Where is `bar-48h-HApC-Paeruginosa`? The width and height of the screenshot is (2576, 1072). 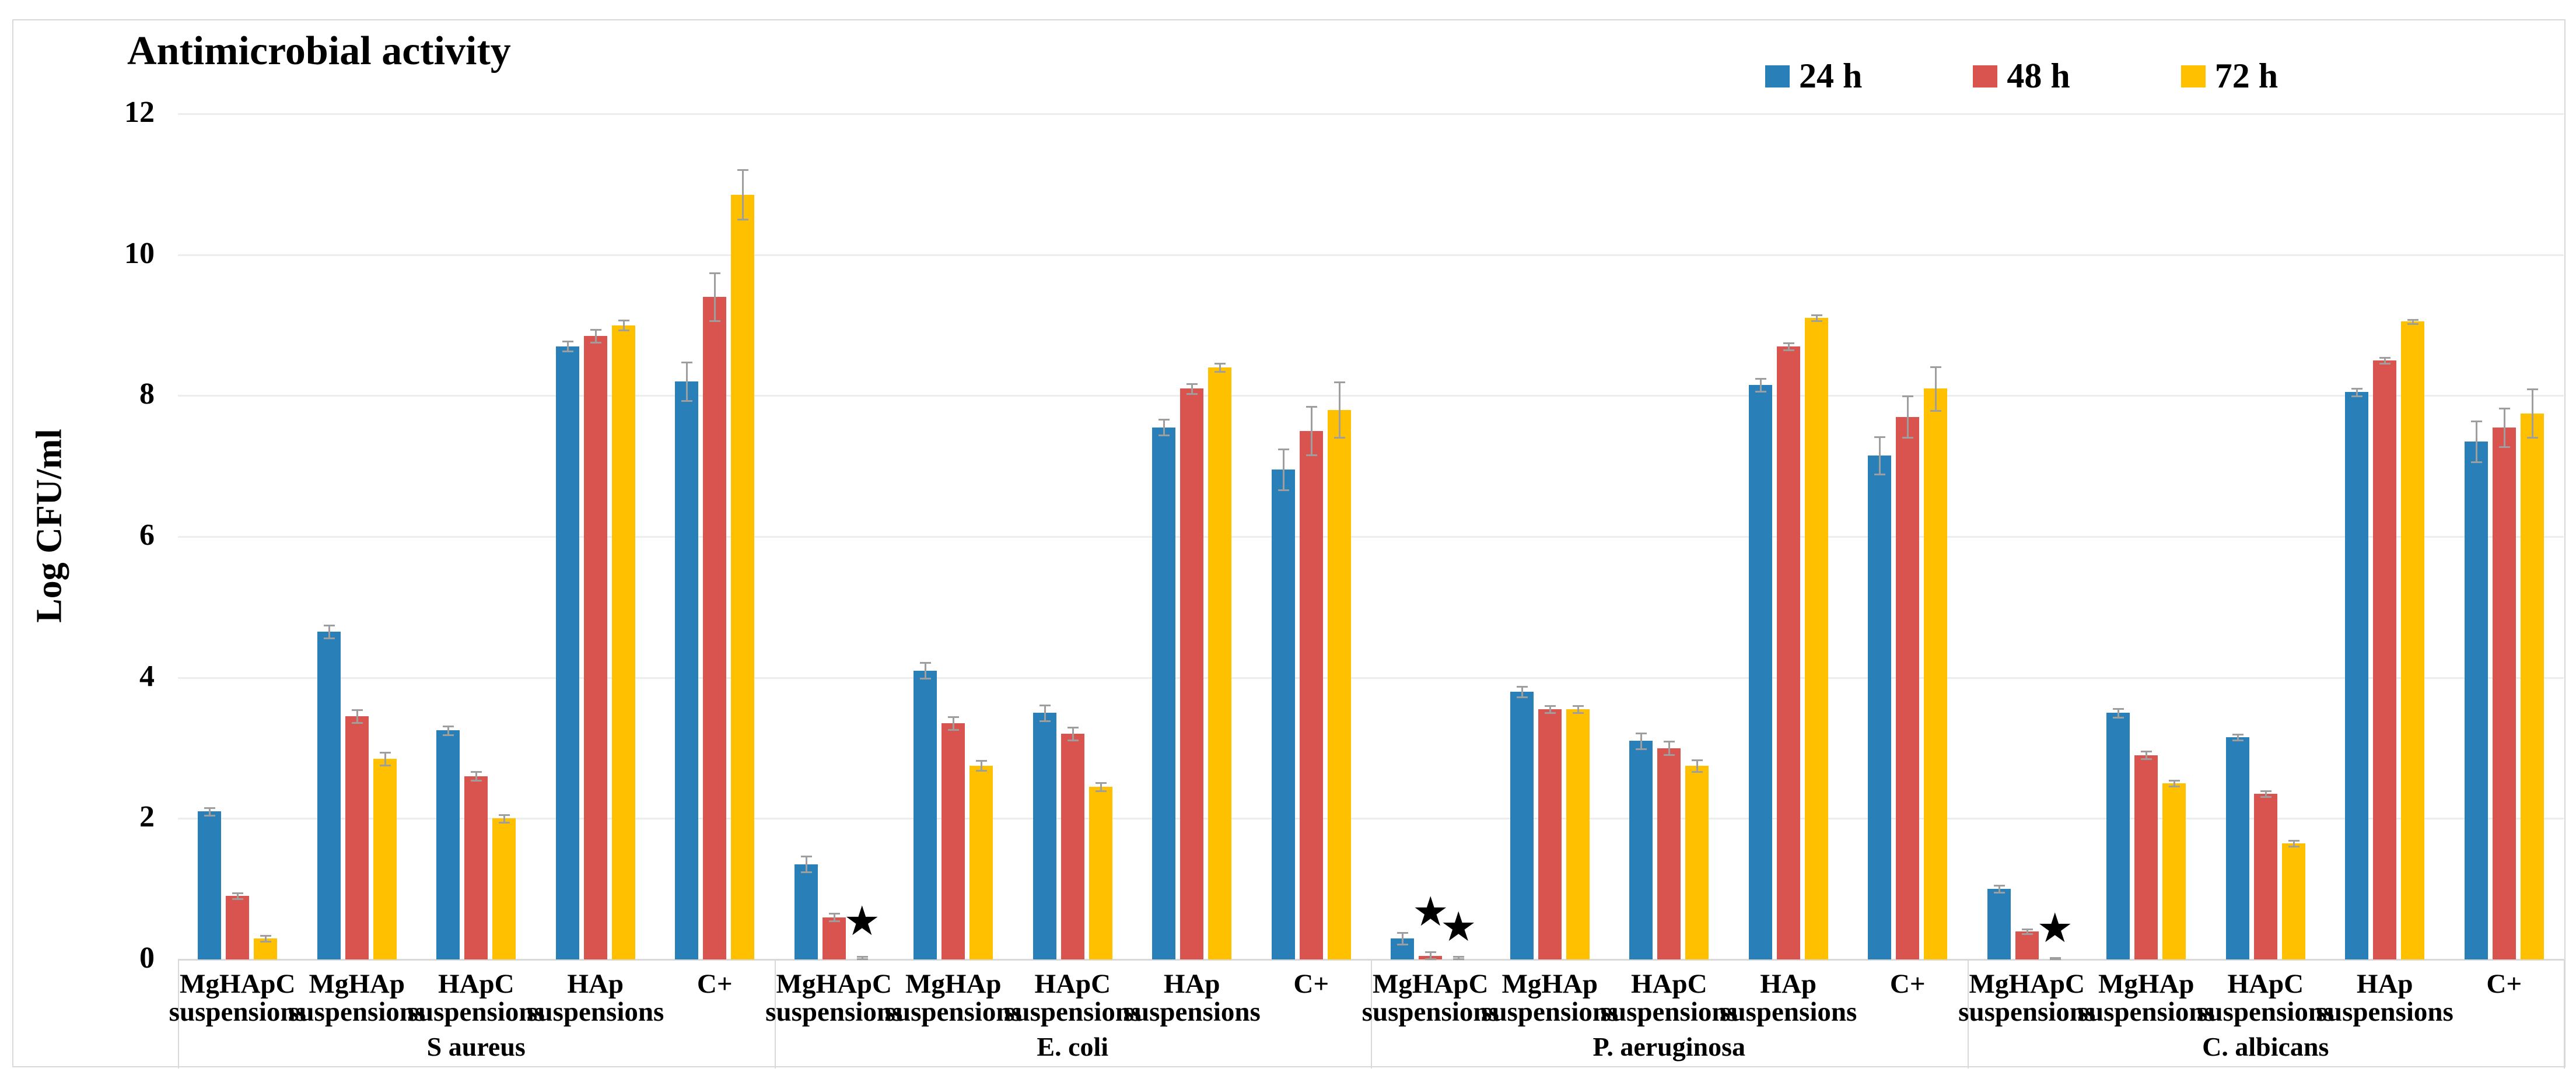 bar-48h-HApC-Paeruginosa is located at coordinates (1669, 853).